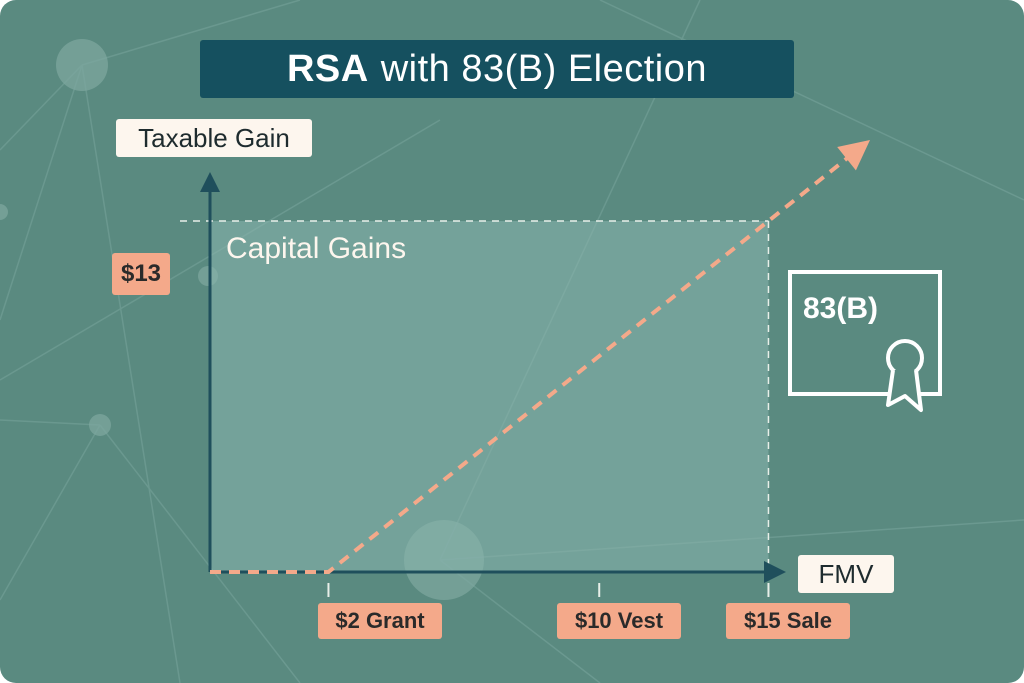 Image resolution: width=1024 pixels, height=683 pixels. What do you see at coordinates (210, 182) in the screenshot?
I see `y-axis-arrow-icon` at bounding box center [210, 182].